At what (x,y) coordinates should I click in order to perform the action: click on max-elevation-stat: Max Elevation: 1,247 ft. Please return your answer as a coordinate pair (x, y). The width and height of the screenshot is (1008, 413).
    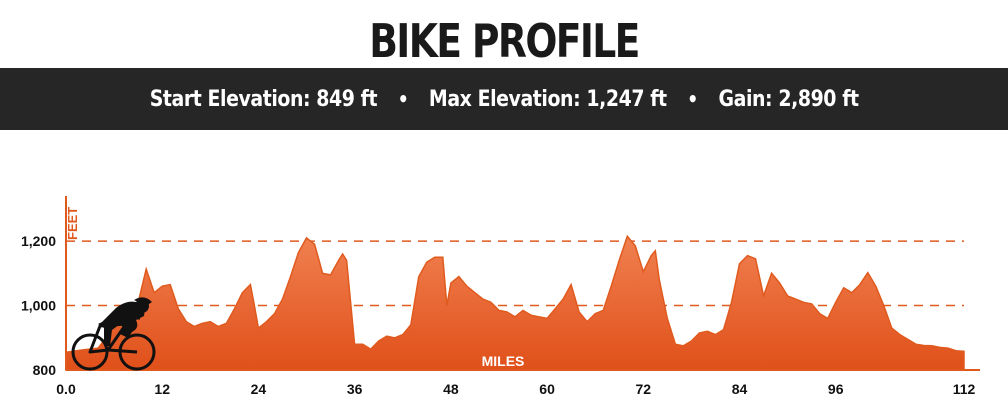
    Looking at the image, I should click on (548, 99).